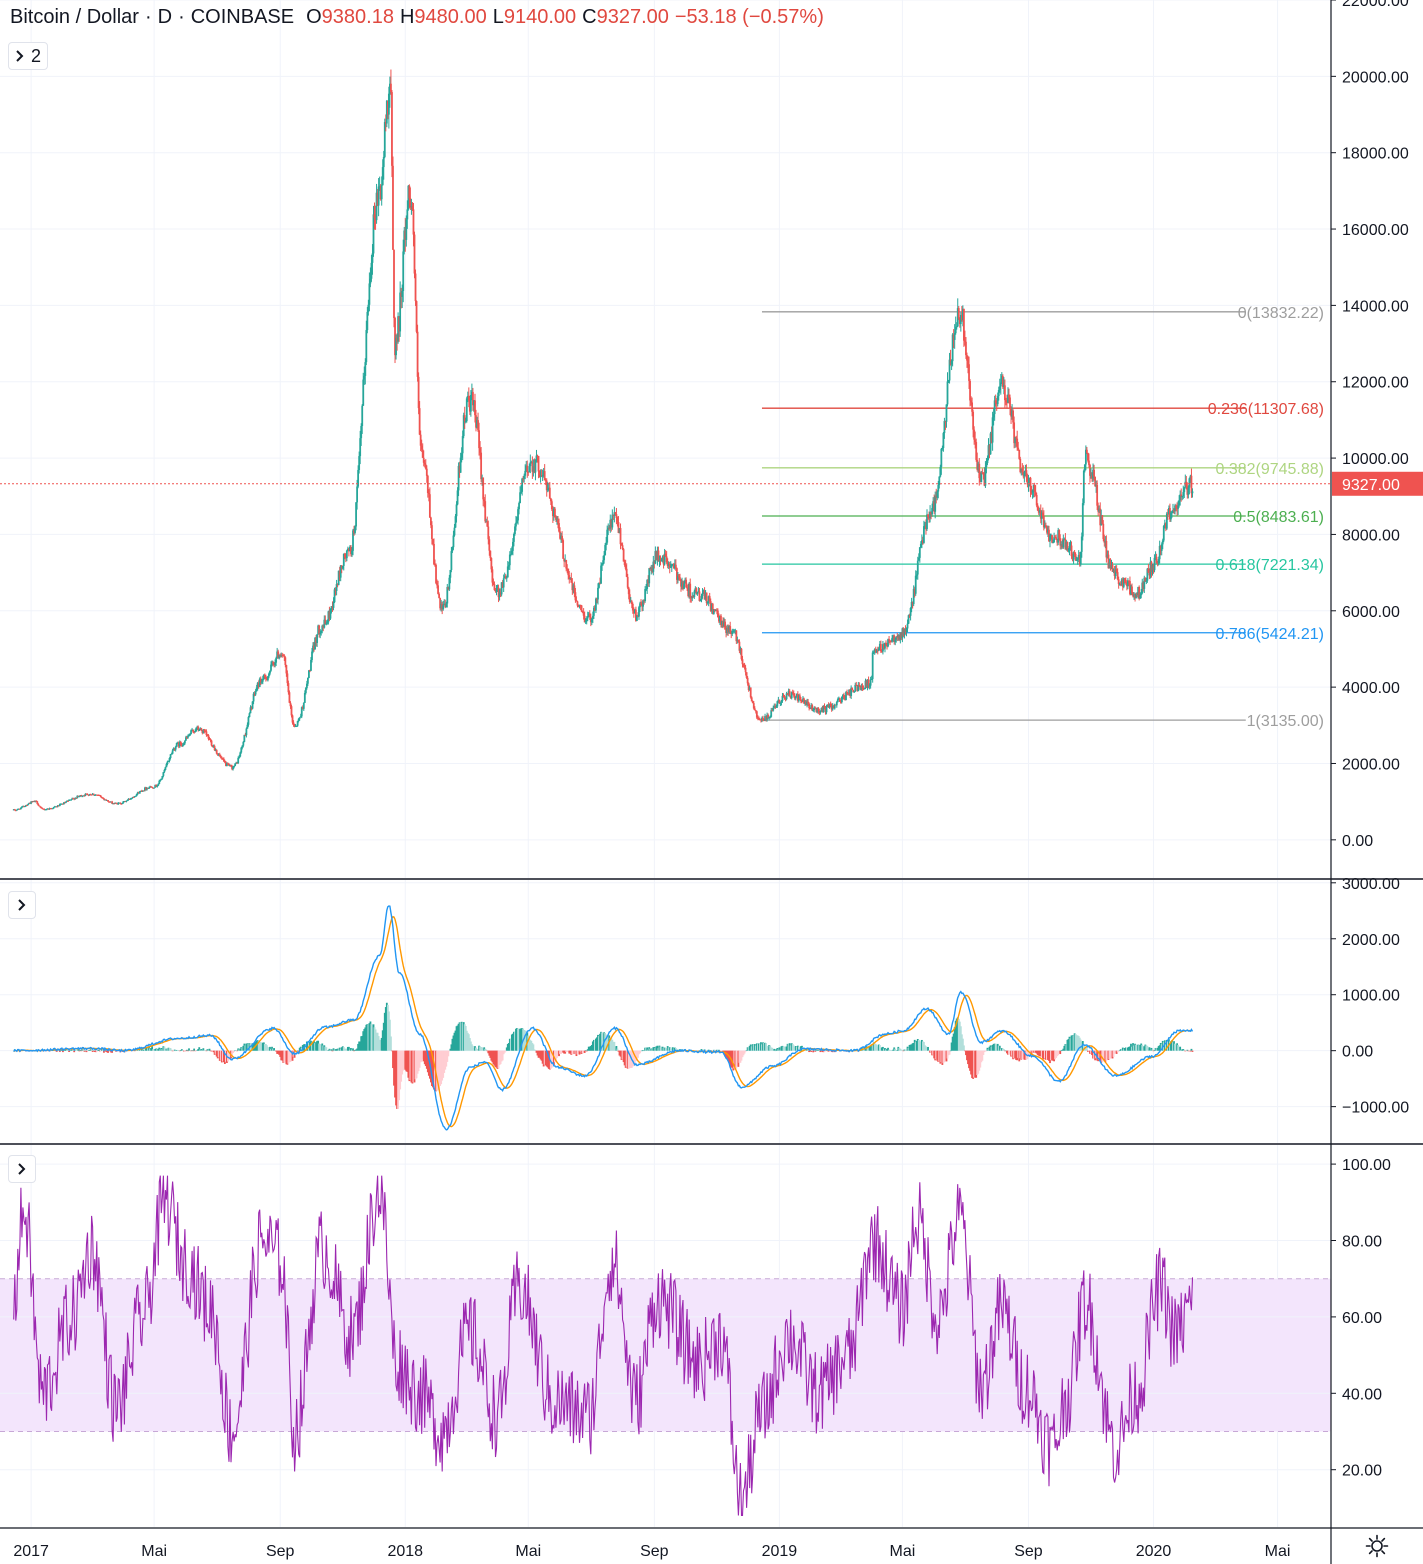 This screenshot has height=1564, width=1423. What do you see at coordinates (28, 56) in the screenshot?
I see `indicators-toggle-button: 2` at bounding box center [28, 56].